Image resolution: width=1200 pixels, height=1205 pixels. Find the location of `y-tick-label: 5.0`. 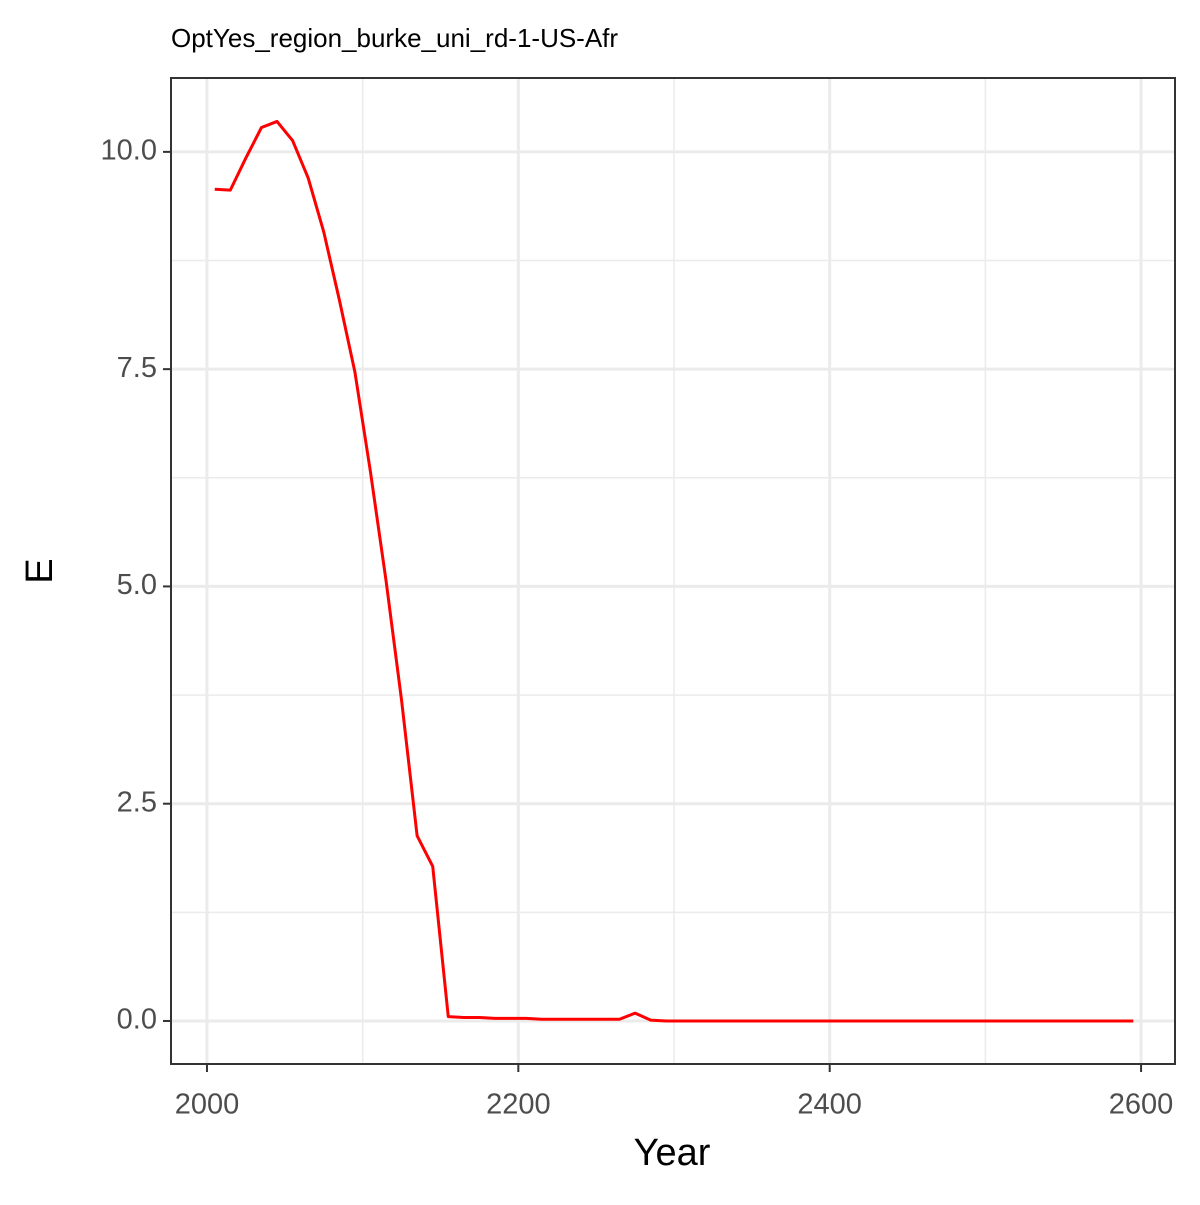

y-tick-label: 5.0 is located at coordinates (137, 585).